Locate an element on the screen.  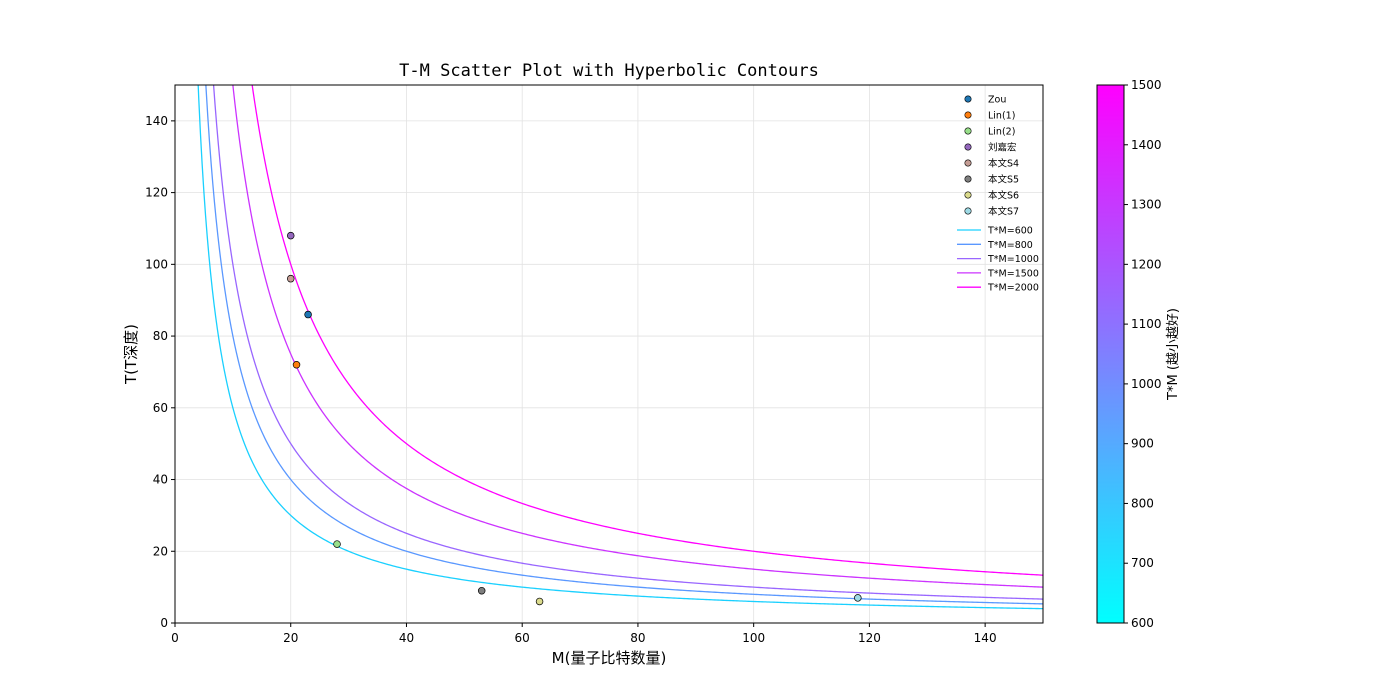
y-tick-label: 60 is located at coordinates (160, 408).